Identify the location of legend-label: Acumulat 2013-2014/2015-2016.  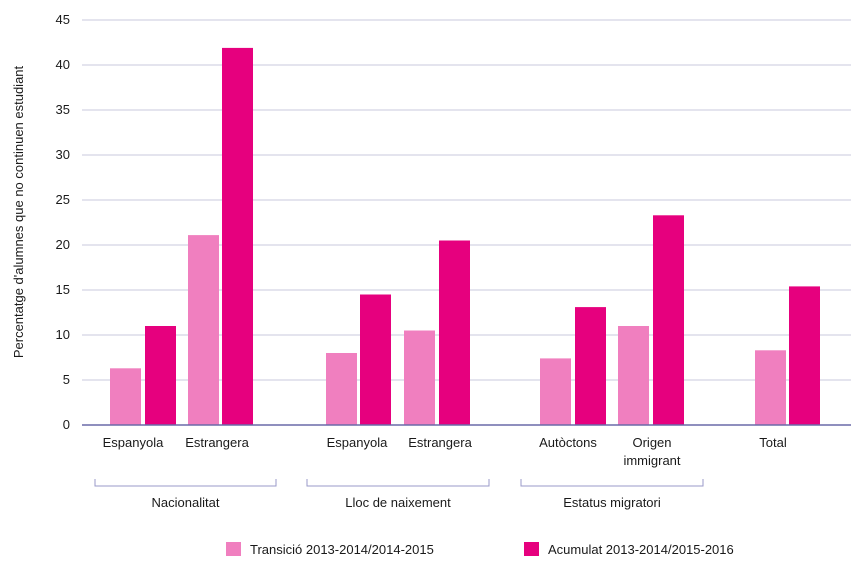
(641, 549).